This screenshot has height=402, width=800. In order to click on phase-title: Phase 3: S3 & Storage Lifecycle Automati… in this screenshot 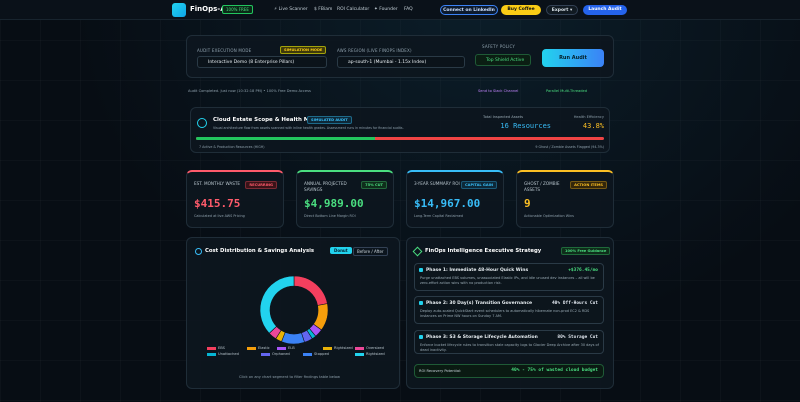, I will do `click(482, 337)`.